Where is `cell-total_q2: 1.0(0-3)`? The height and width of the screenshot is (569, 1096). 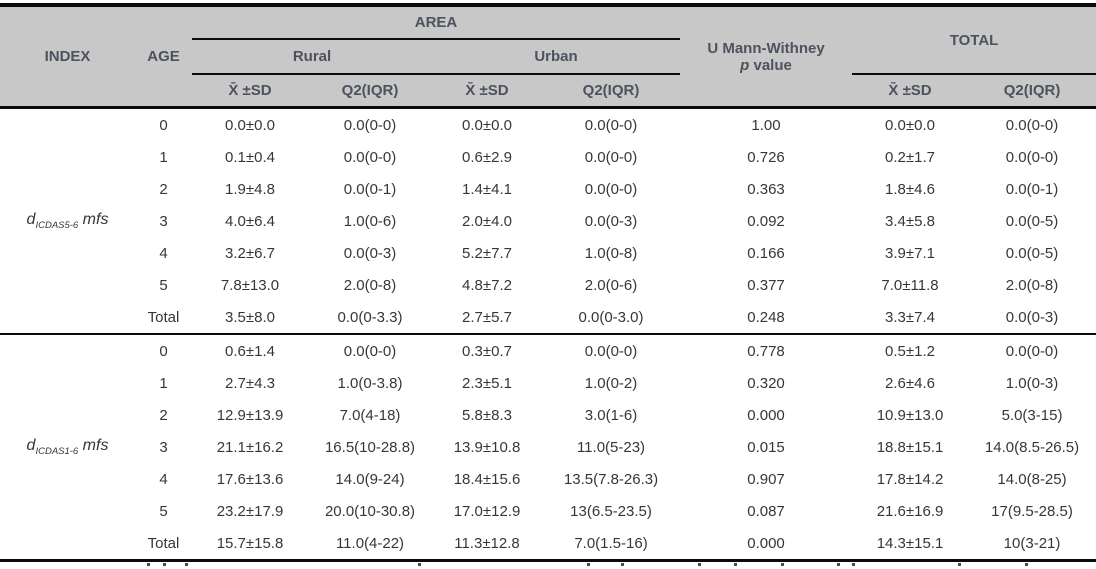 cell-total_q2: 1.0(0-3) is located at coordinates (1032, 383).